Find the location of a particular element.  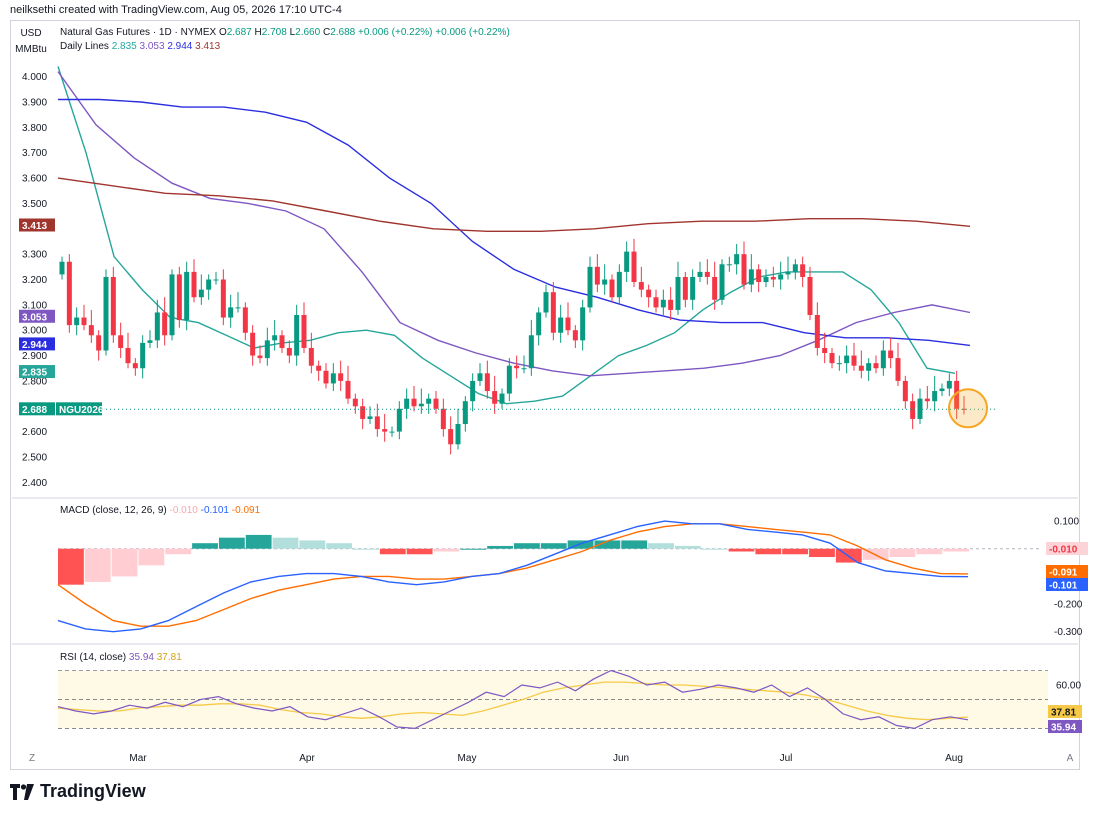

rsi-legend-label: RSI (14, close) is located at coordinates (93, 657).